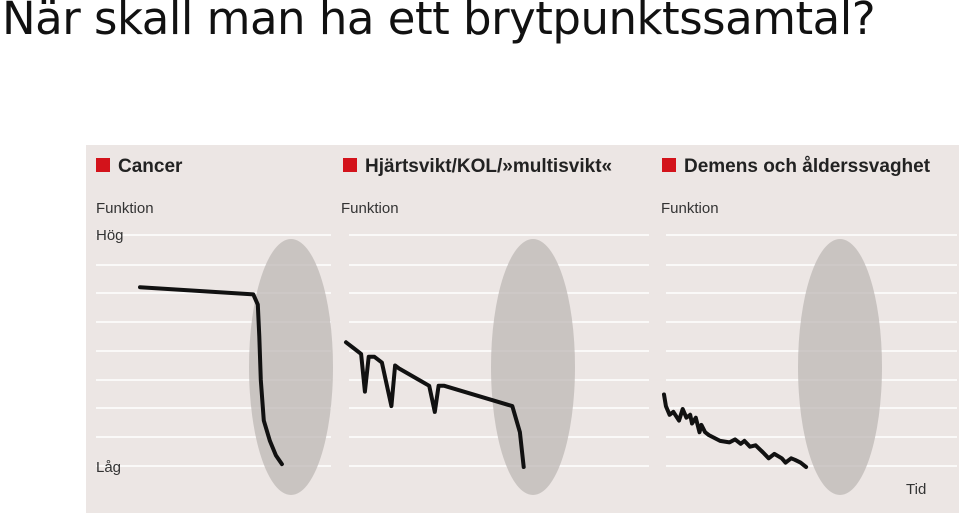 This screenshot has width=960, height=515. I want to click on chart3-title-marker, so click(669, 165).